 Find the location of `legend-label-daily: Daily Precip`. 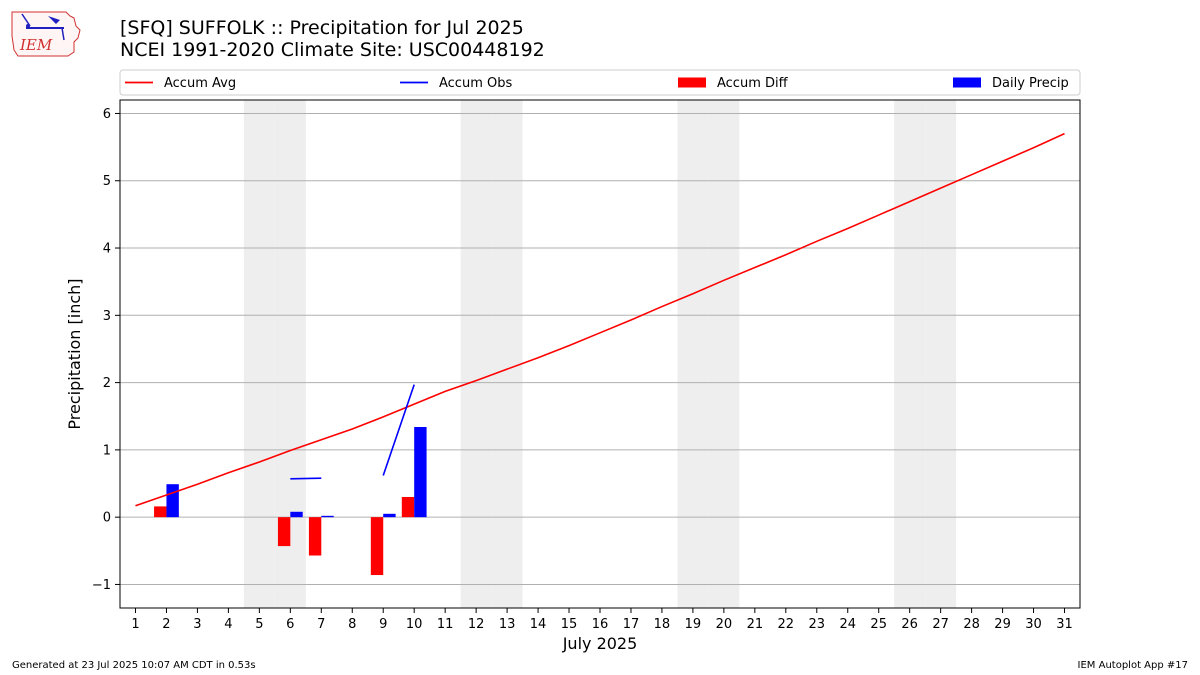

legend-label-daily: Daily Precip is located at coordinates (1030, 83).